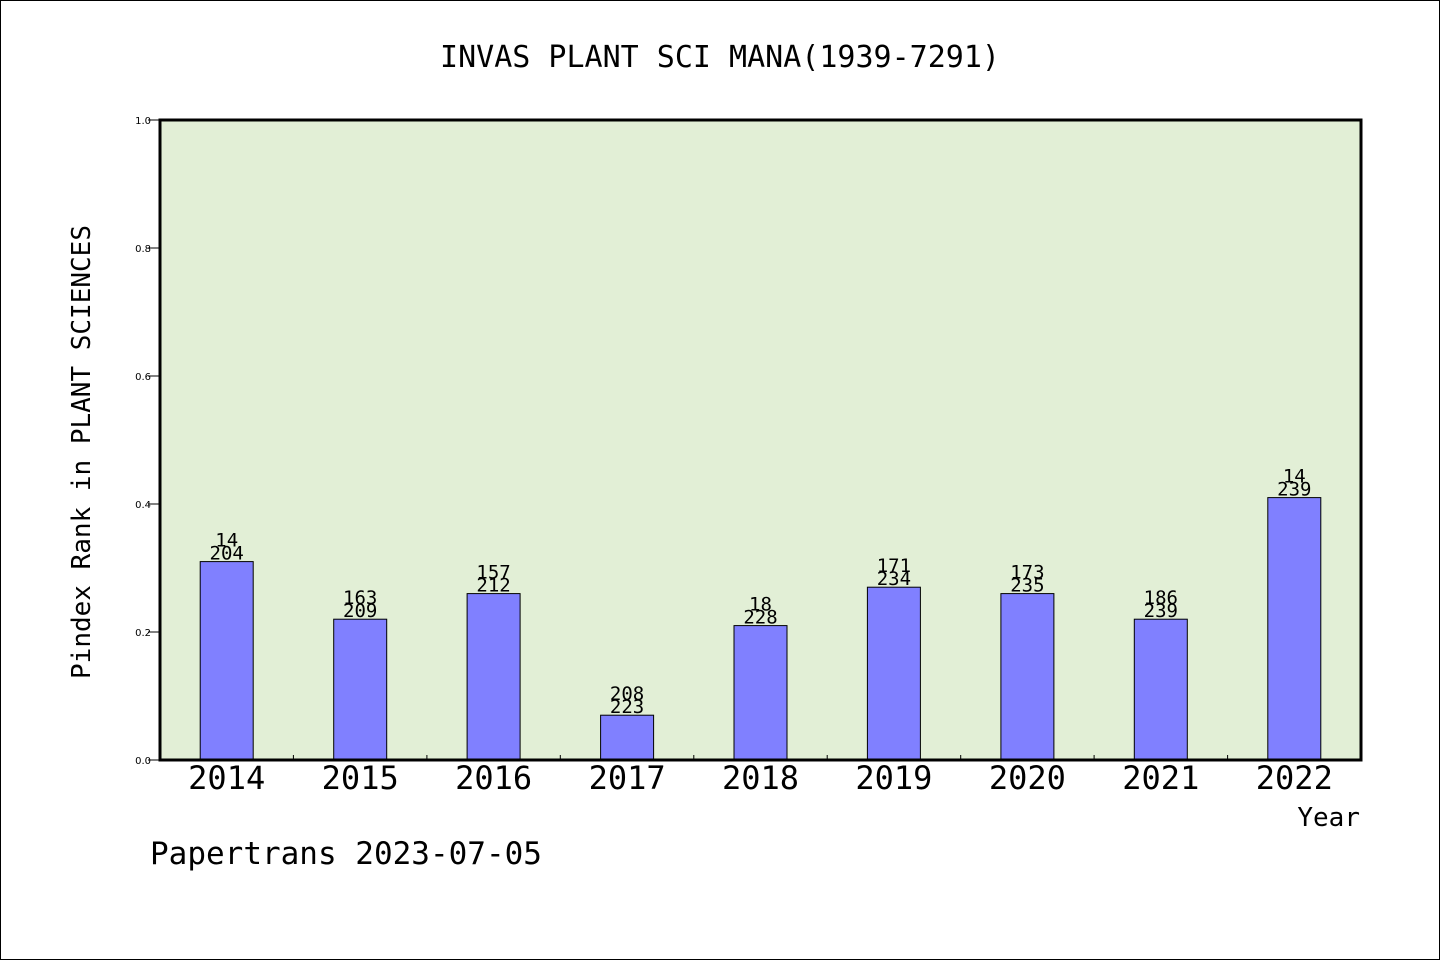 The image size is (1440, 960). What do you see at coordinates (360, 778) in the screenshot?
I see `x-tick-label-2015: 2015` at bounding box center [360, 778].